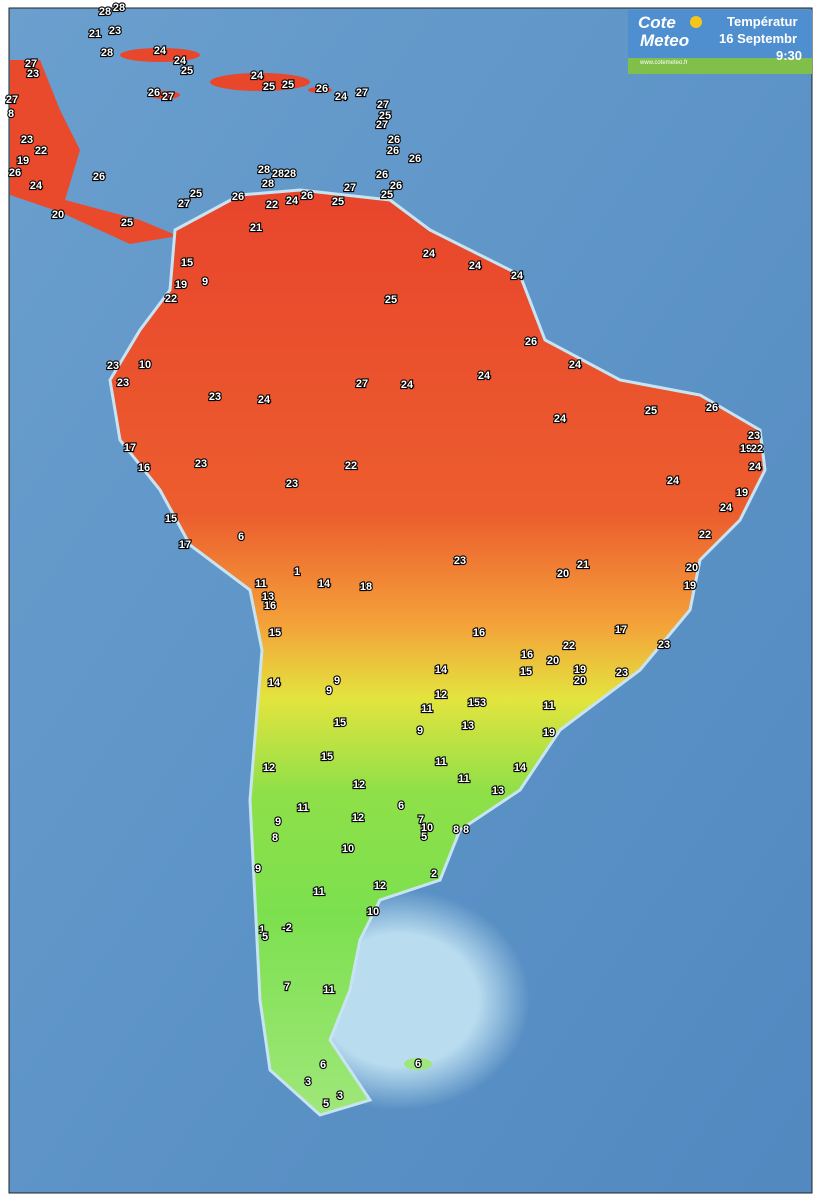 The width and height of the screenshot is (820, 1203). I want to click on temperature-label: 6, so click(401, 806).